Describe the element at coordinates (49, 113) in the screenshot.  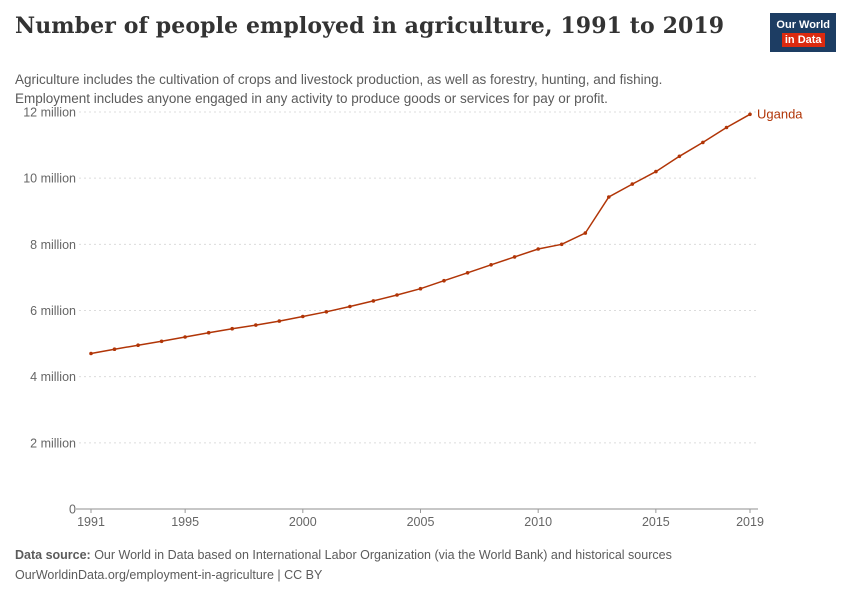
I see `y-axis-tick-label: 12 million` at that location.